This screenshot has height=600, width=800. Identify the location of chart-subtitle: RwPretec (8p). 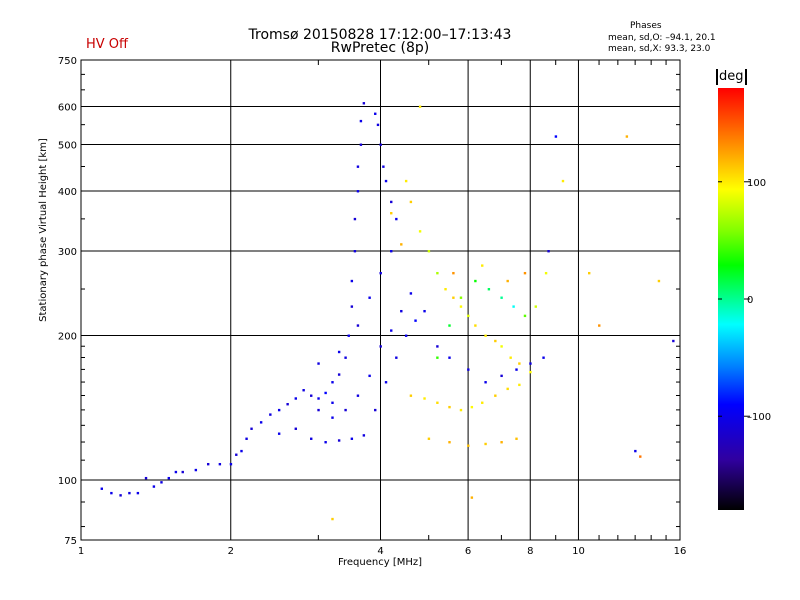
(380, 48).